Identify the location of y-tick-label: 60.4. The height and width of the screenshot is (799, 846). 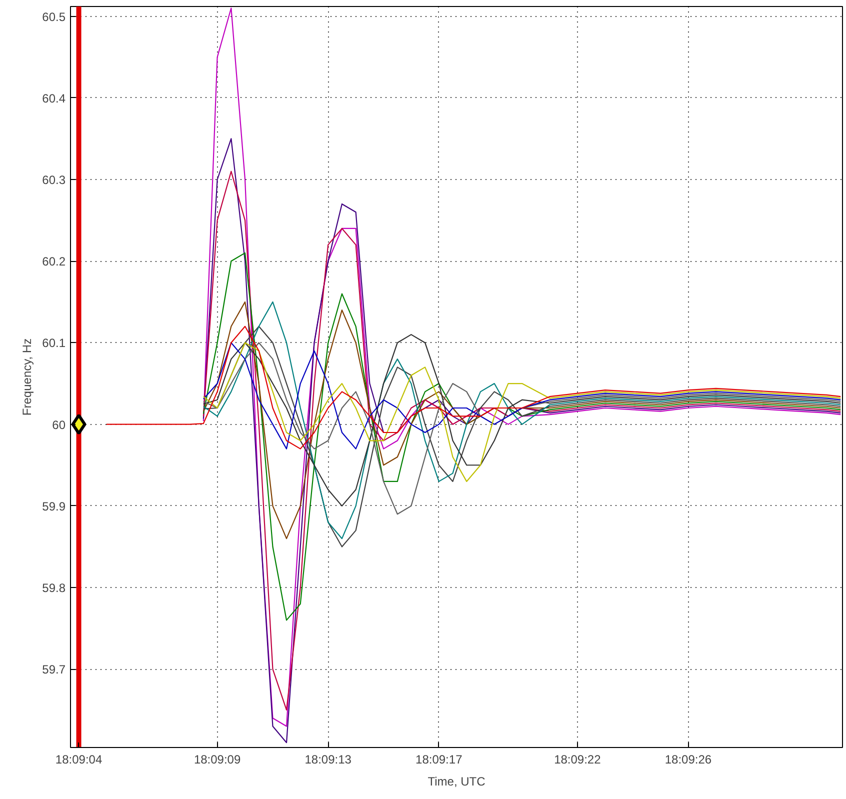
(54, 98).